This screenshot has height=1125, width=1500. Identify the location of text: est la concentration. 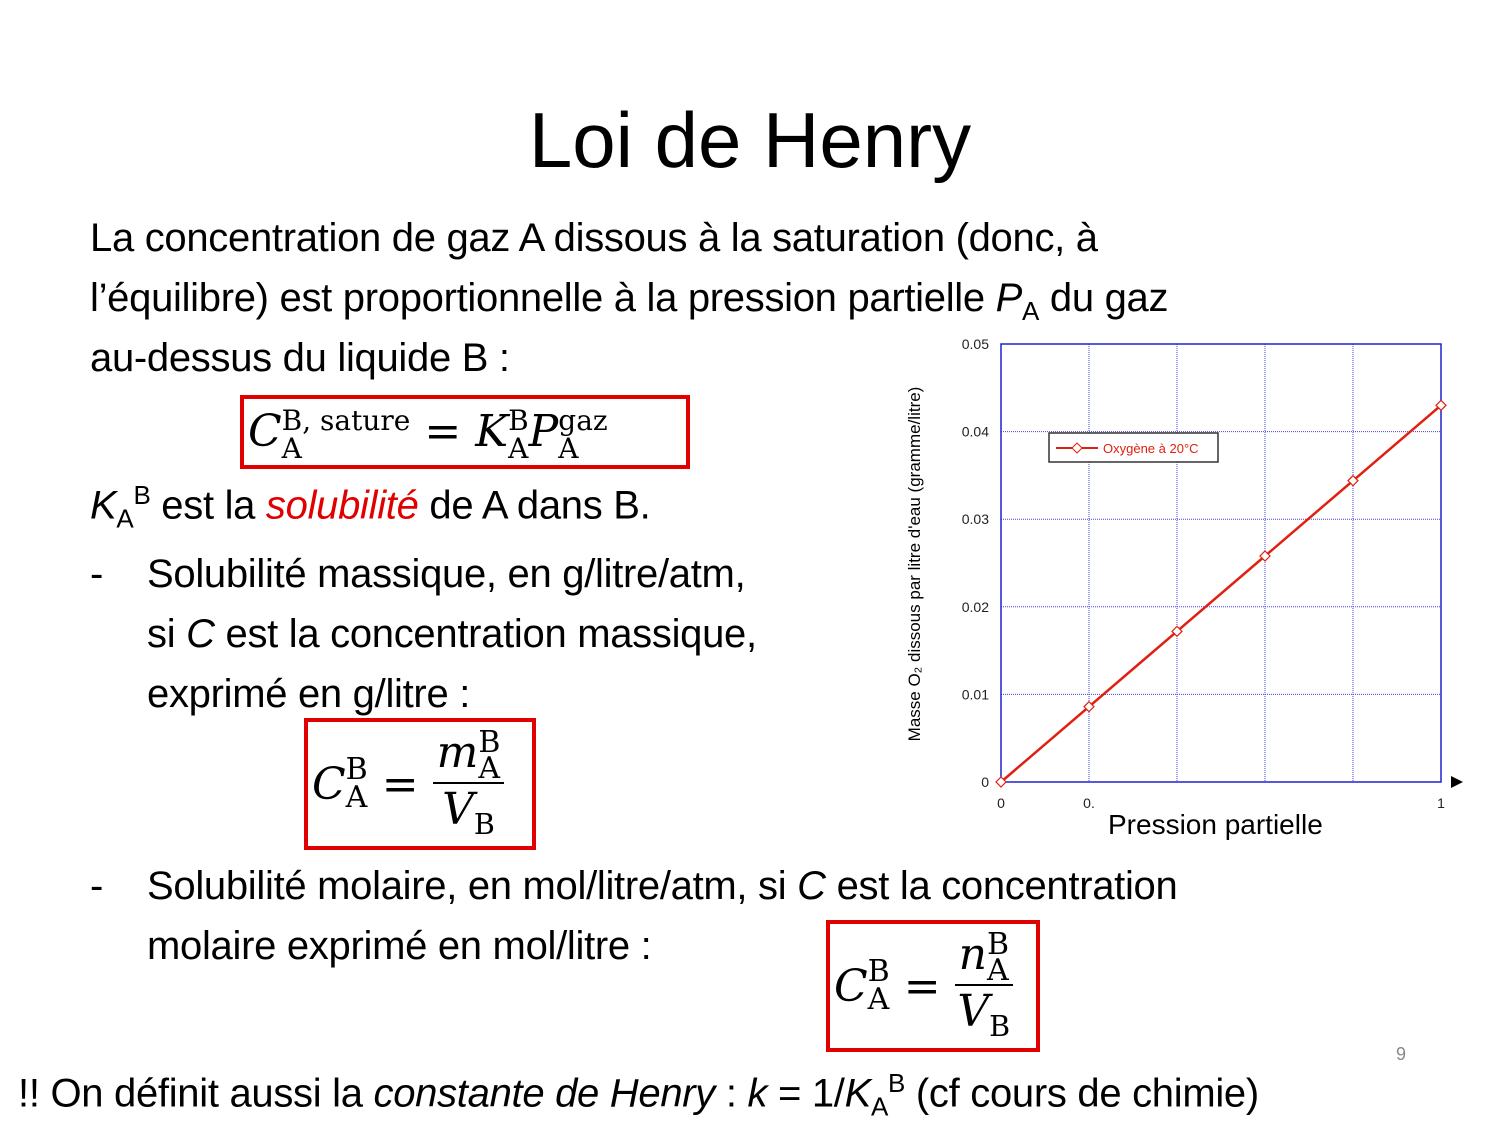
(1001, 886).